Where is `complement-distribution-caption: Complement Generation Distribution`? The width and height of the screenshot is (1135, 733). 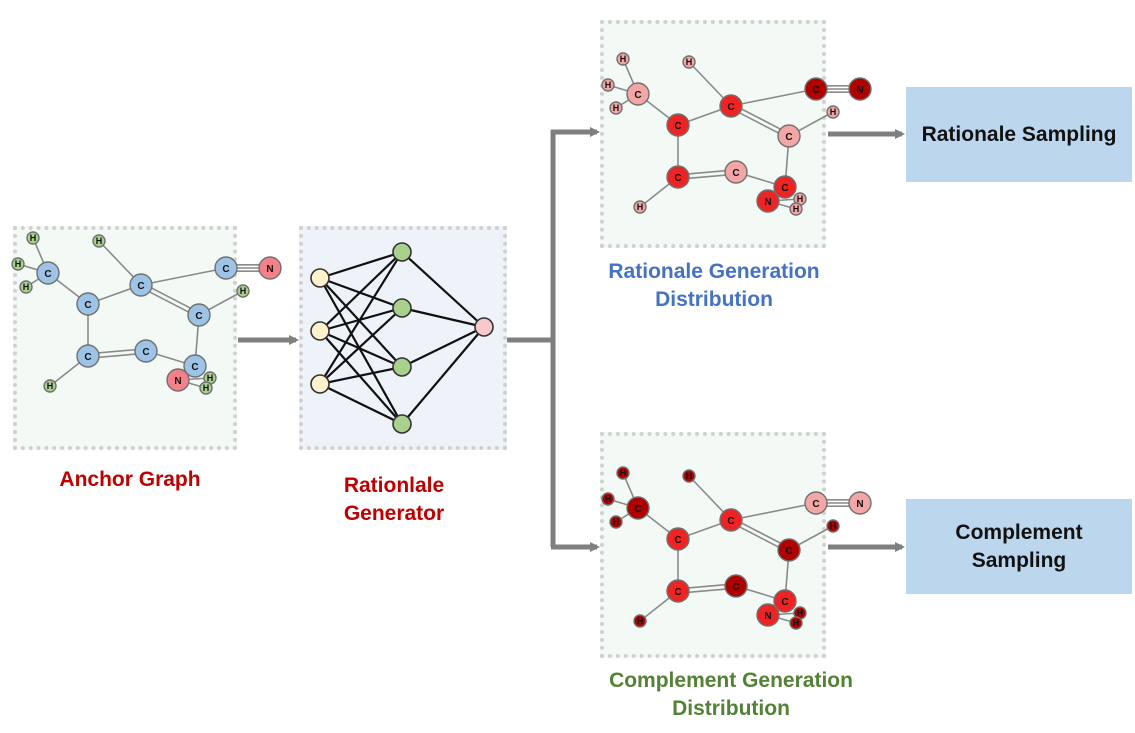
complement-distribution-caption: Complement Generation Distribution is located at coordinates (731, 695).